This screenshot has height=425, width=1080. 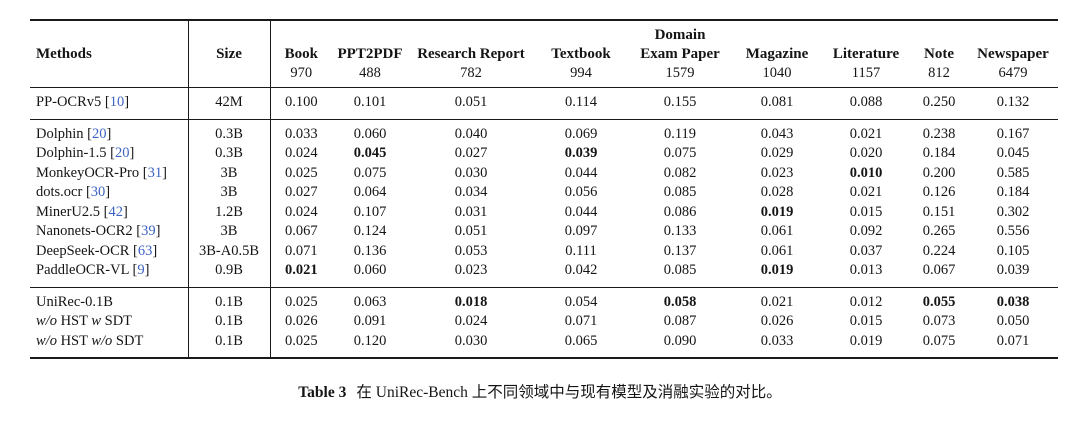 What do you see at coordinates (148, 231) in the screenshot?
I see `citation-link: 39` at bounding box center [148, 231].